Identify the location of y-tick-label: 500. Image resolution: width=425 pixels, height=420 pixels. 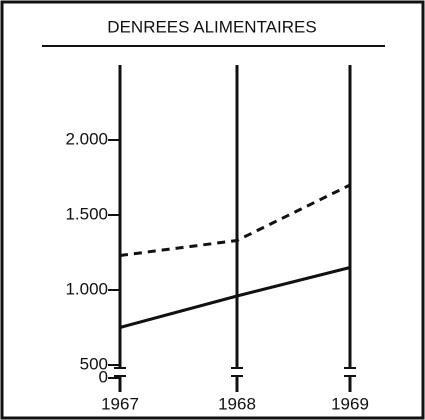
(94, 363).